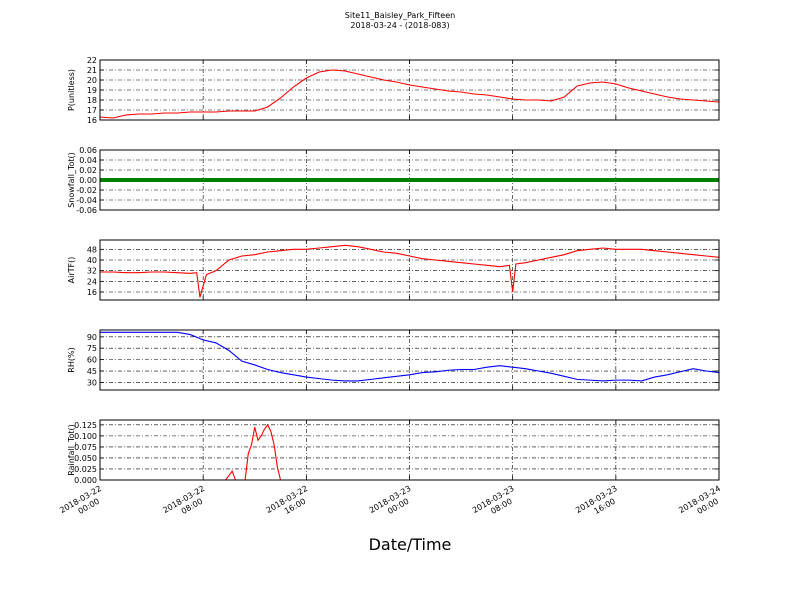 This screenshot has height=600, width=800. What do you see at coordinates (92, 281) in the screenshot?
I see `y-tick-label: 24` at bounding box center [92, 281].